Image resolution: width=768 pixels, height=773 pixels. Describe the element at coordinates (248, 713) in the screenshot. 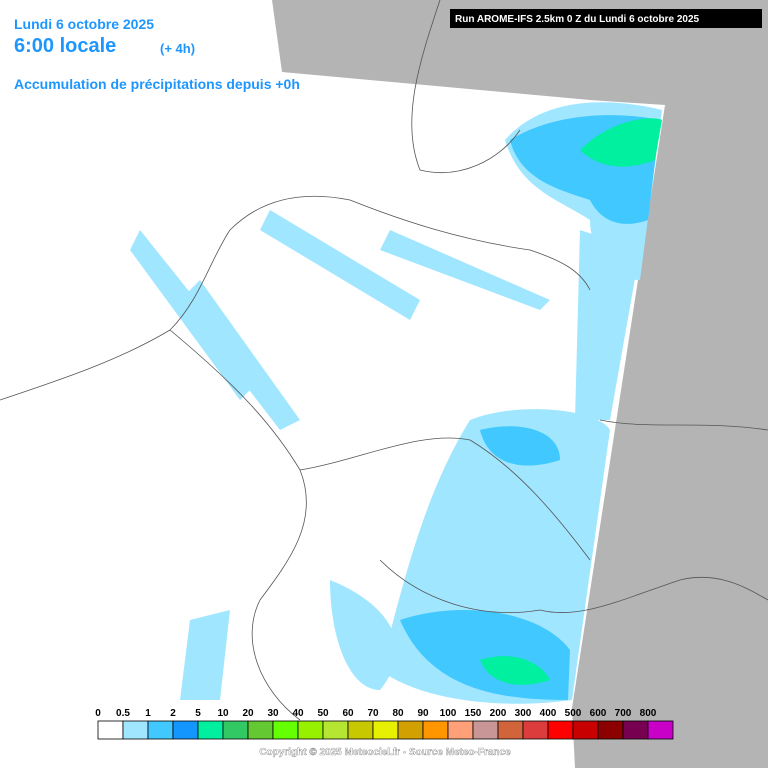

I see `legend-label: 20` at that location.